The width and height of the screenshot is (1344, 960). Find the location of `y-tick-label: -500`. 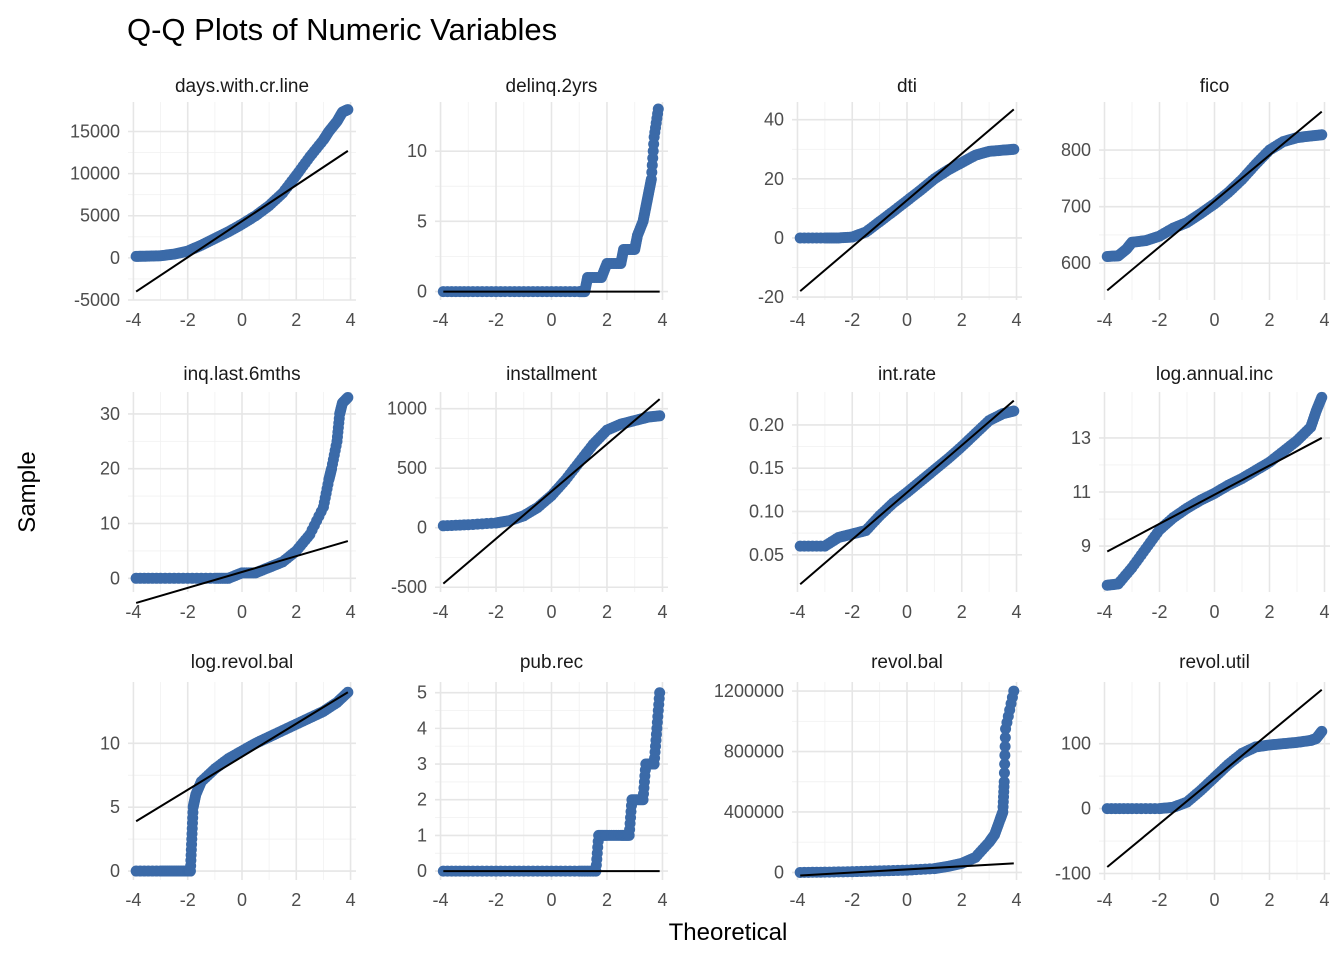

y-tick-label: -500 is located at coordinates (409, 587).